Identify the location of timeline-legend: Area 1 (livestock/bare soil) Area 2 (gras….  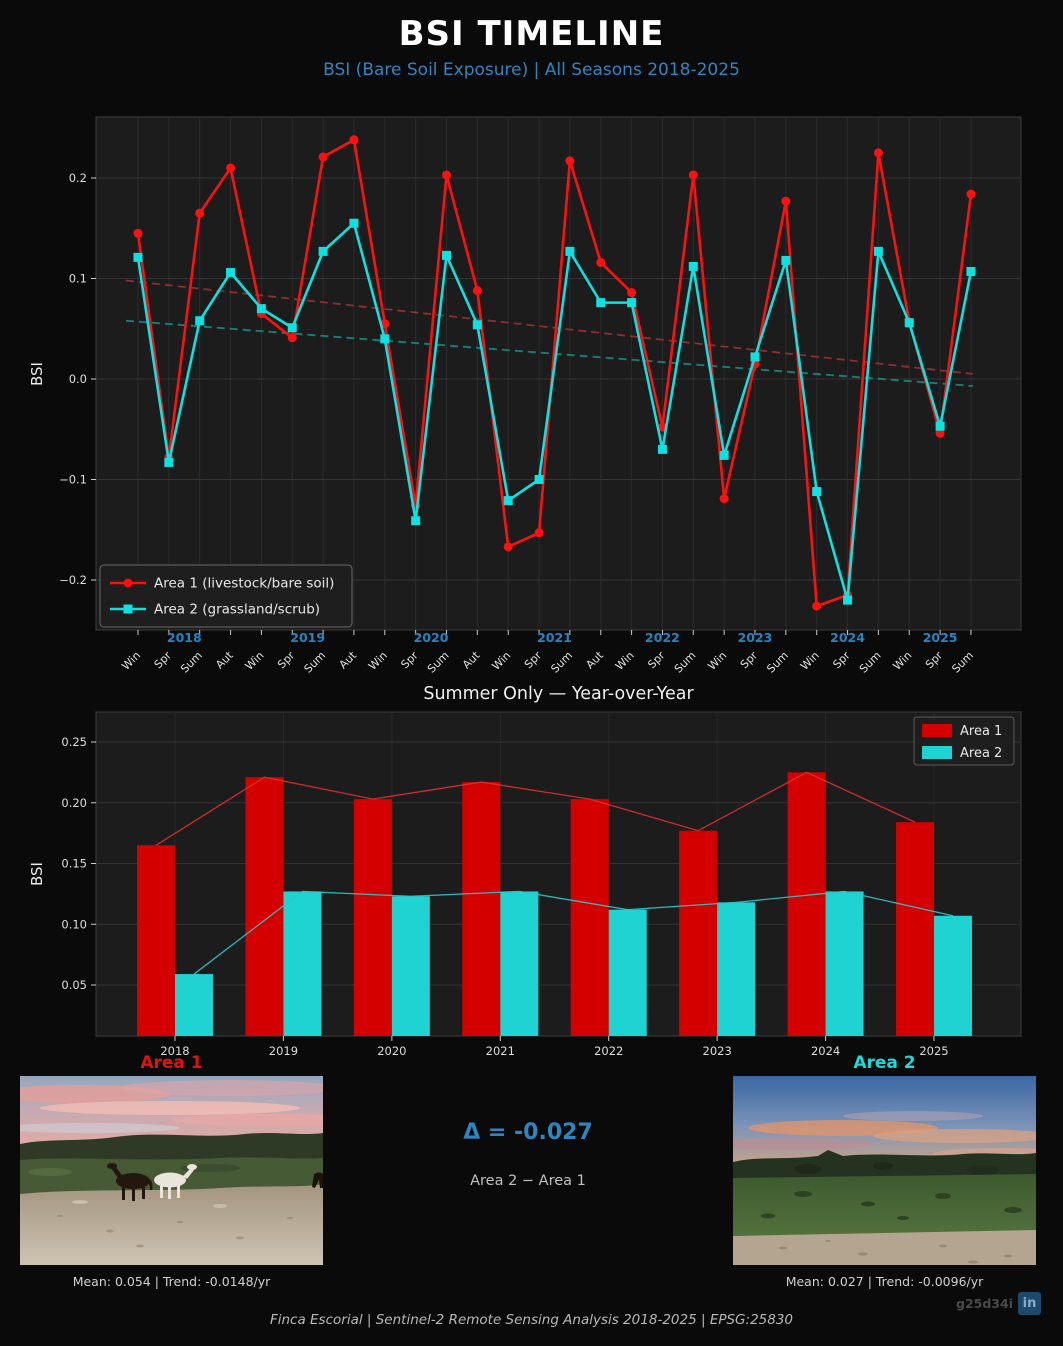
(226, 596).